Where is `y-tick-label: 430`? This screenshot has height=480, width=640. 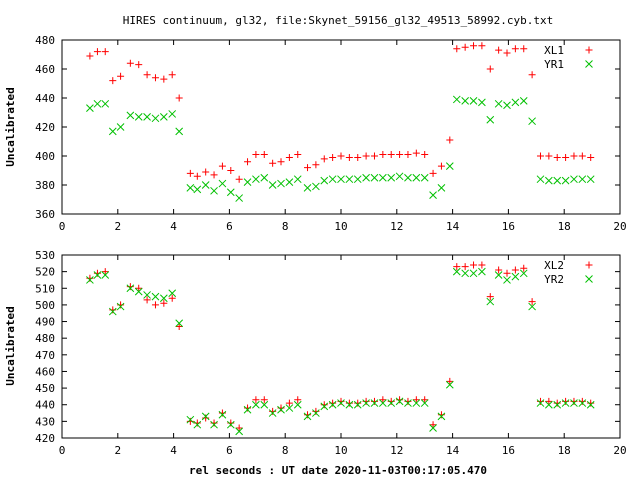
y-tick-label: 430 is located at coordinates (45, 421).